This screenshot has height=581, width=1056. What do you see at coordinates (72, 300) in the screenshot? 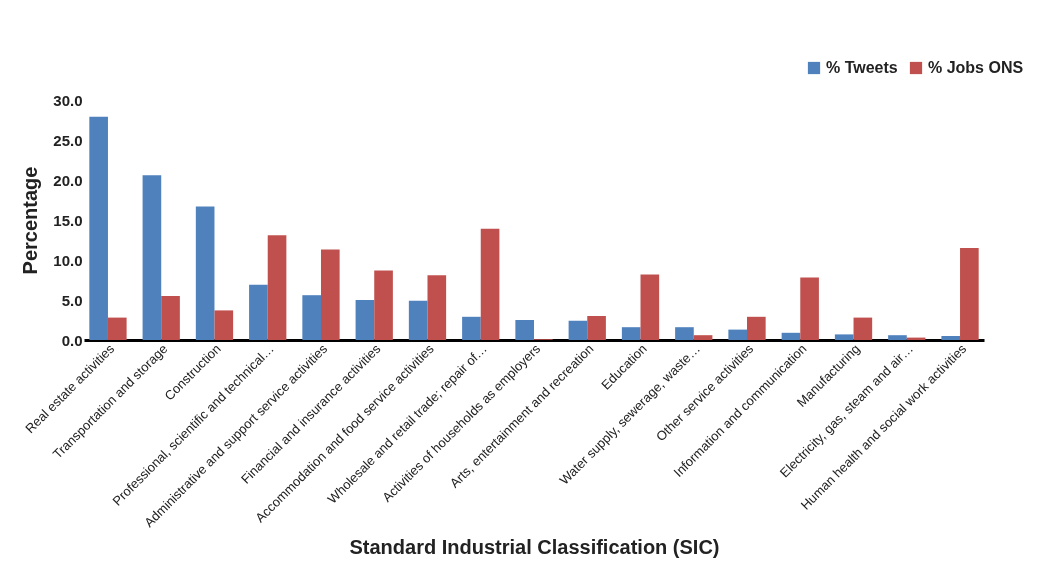
I see `y-tick-label: 5.0` at bounding box center [72, 300].